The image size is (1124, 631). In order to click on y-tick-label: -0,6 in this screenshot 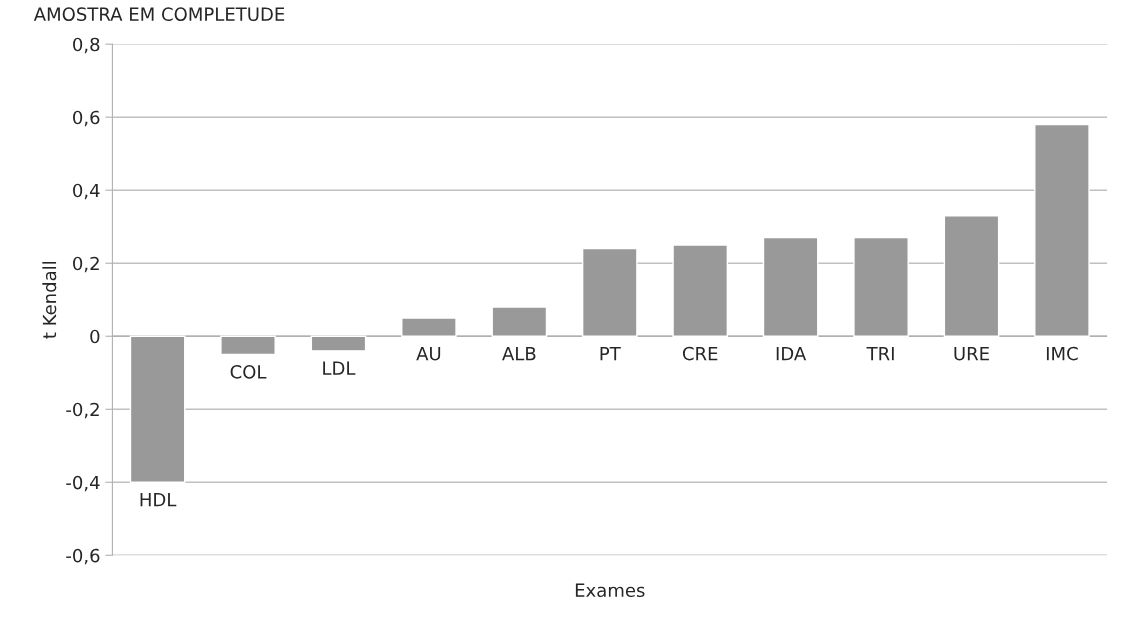, I will do `click(83, 556)`.